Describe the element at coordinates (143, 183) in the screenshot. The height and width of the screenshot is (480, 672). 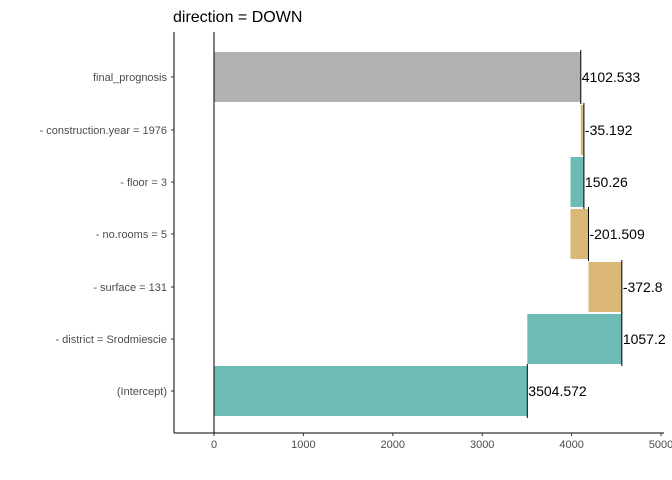
I see `y-tick-label-2: - floor = 3` at that location.